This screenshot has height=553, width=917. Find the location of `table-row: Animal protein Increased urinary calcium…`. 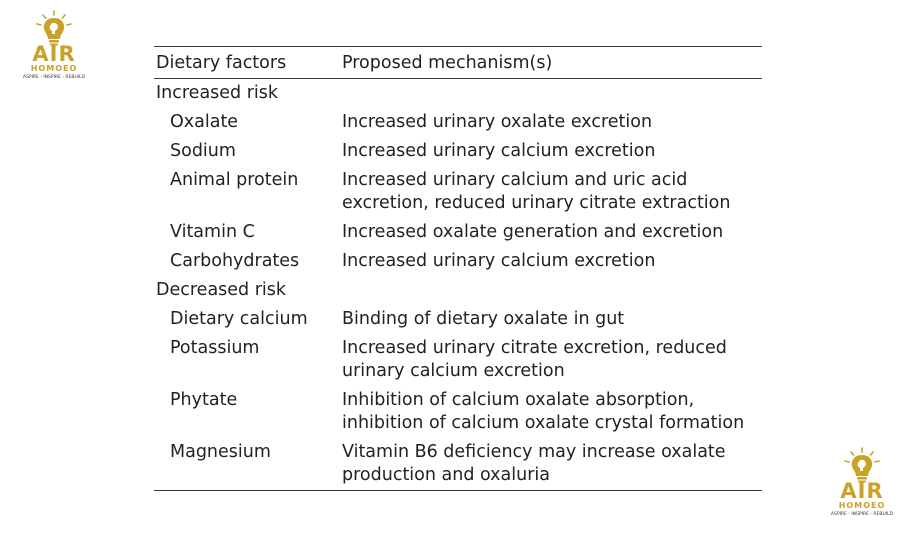

table-row: Animal protein Increased urinary calcium… is located at coordinates (458, 192).